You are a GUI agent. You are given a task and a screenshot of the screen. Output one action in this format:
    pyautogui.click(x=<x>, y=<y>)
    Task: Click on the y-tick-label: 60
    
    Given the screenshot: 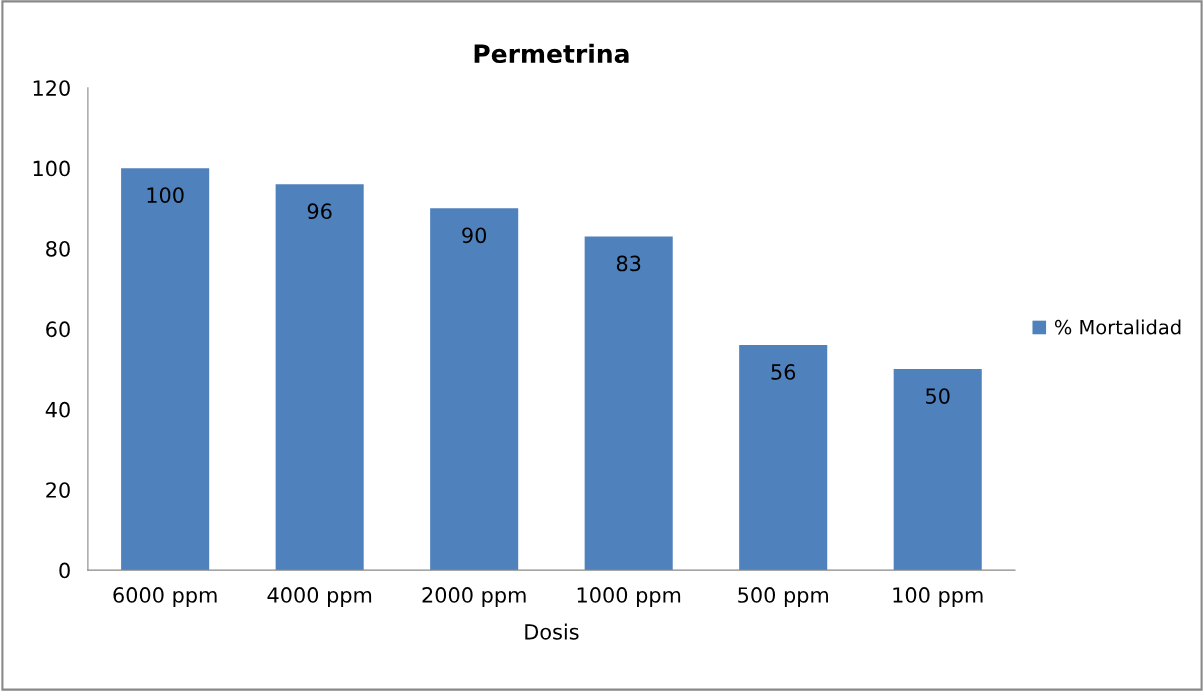 What is the action you would take?
    pyautogui.click(x=58, y=329)
    